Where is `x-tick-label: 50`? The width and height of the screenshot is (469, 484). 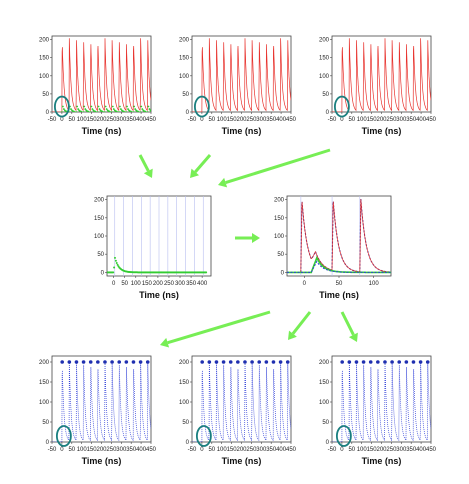 x-tick-label: 50 is located at coordinates (124, 284).